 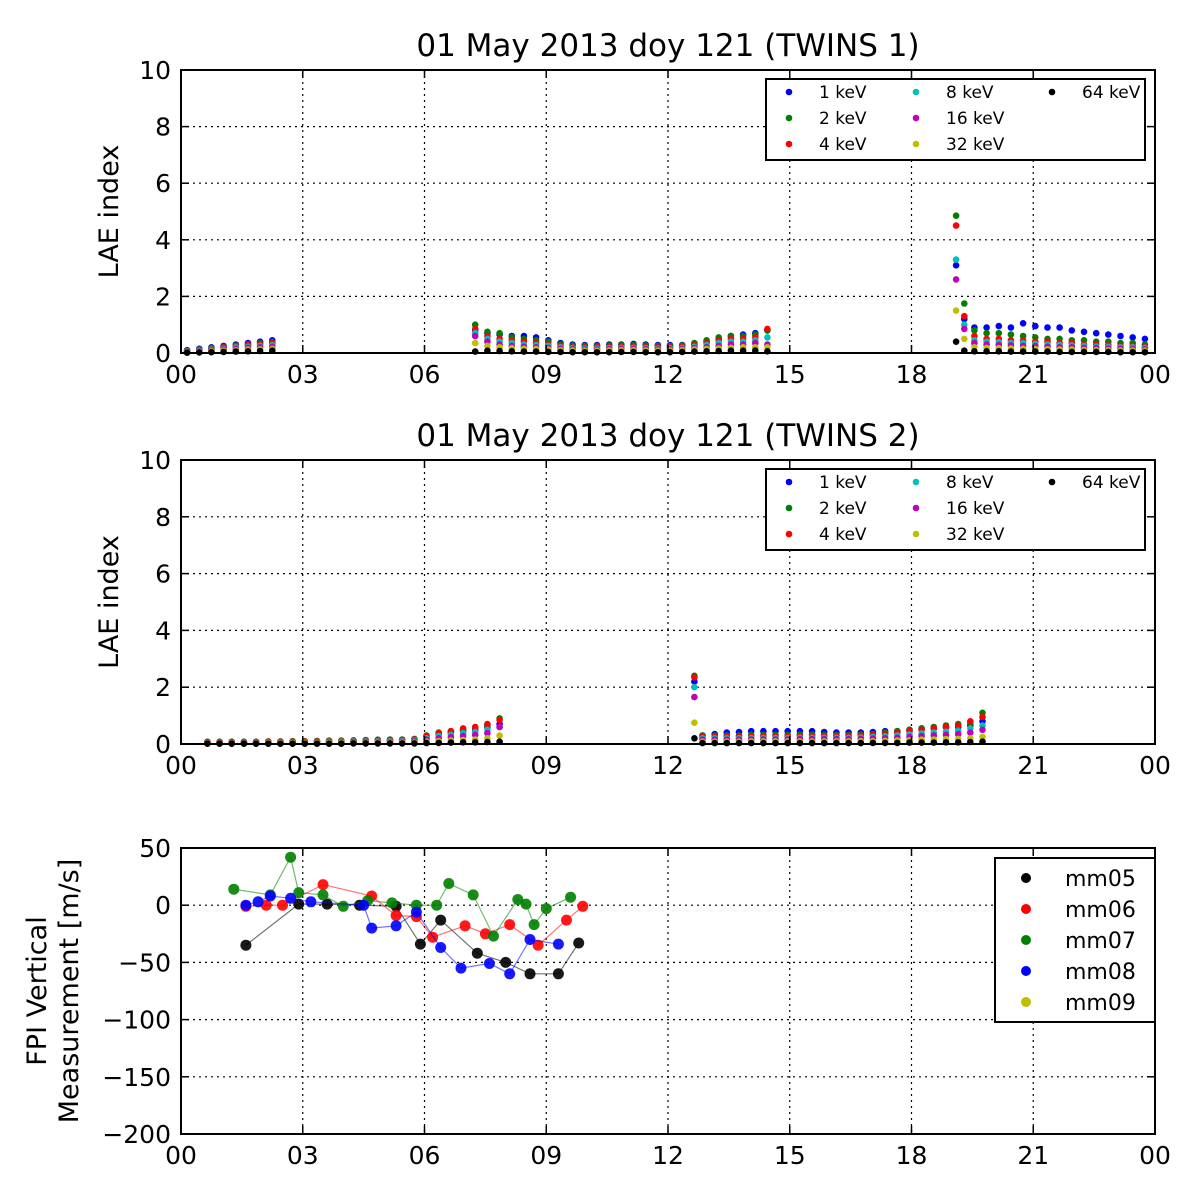 I want to click on legend-box, so click(x=955, y=119).